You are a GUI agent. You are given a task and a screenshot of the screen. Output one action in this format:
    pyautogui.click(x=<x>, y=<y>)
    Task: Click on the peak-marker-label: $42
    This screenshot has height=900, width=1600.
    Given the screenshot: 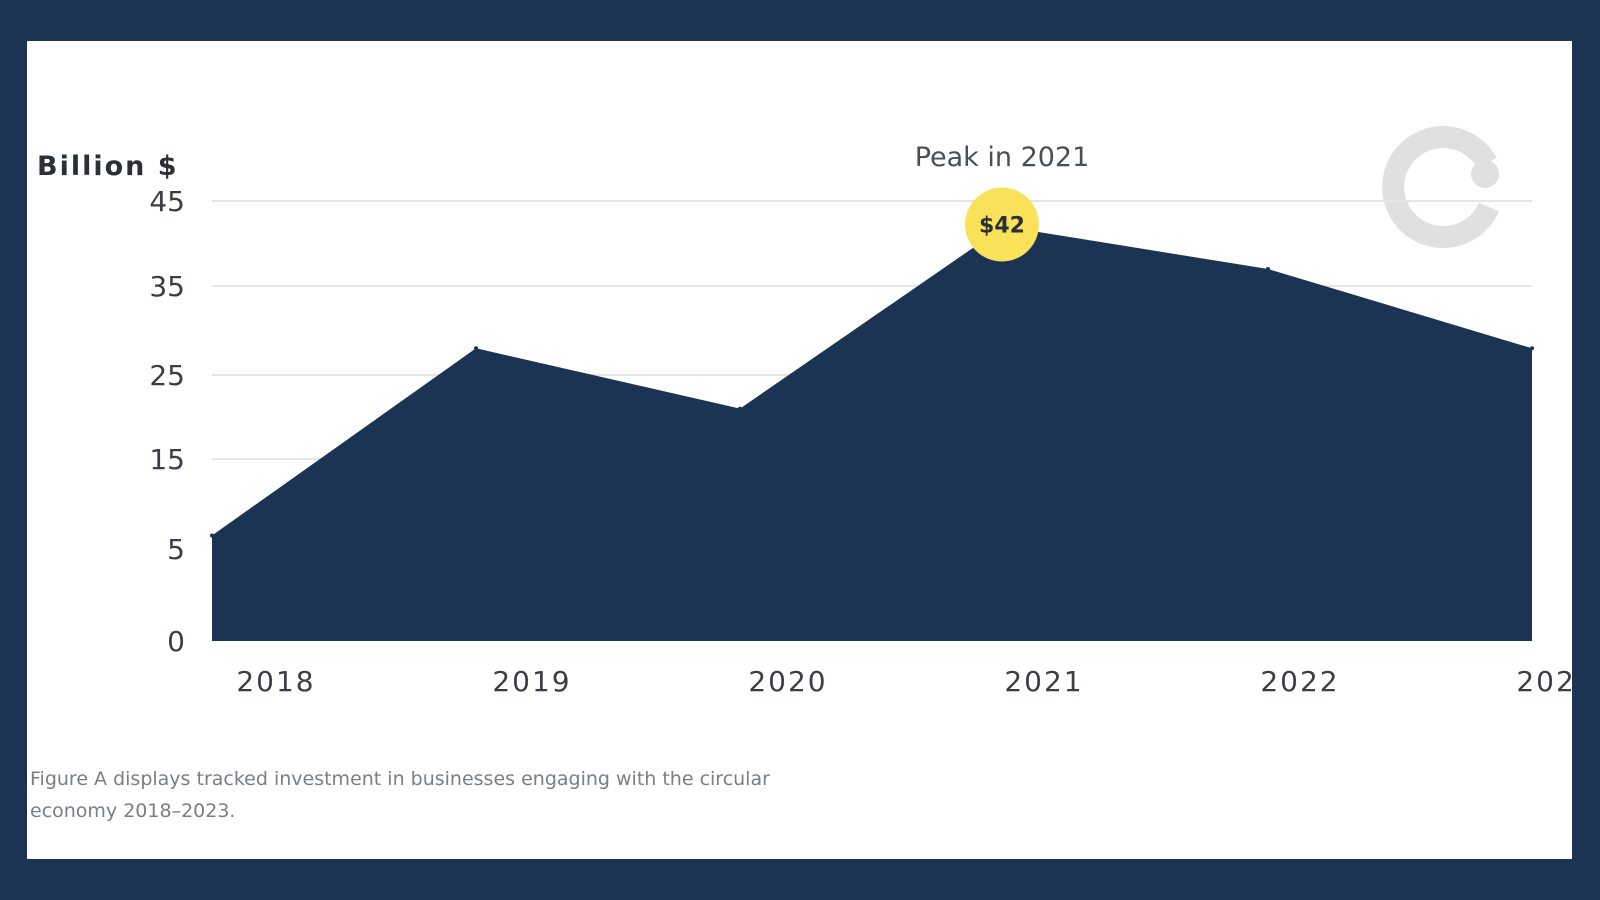 What is the action you would take?
    pyautogui.click(x=1002, y=226)
    